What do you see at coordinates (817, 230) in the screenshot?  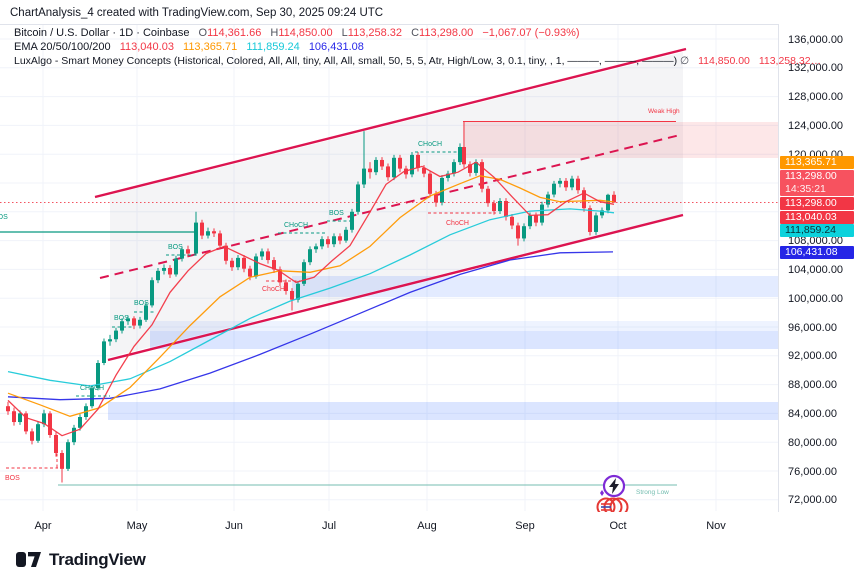 I see `price-chip: 111,859.24` at bounding box center [817, 230].